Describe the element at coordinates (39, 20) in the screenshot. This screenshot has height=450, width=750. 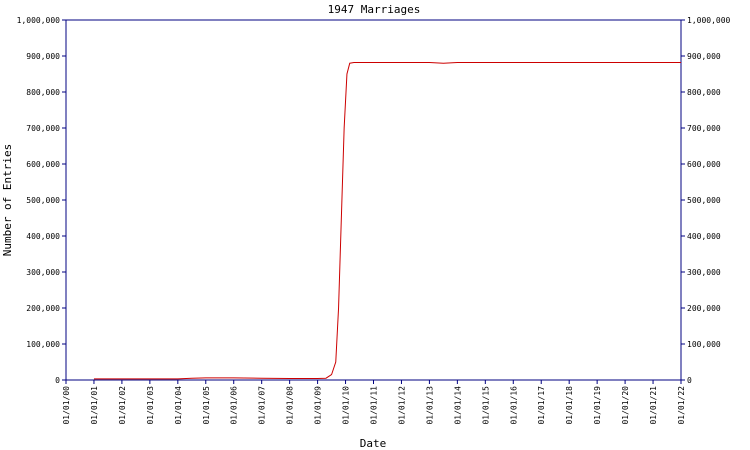
I see `y-tick-label: 1,000,000` at that location.